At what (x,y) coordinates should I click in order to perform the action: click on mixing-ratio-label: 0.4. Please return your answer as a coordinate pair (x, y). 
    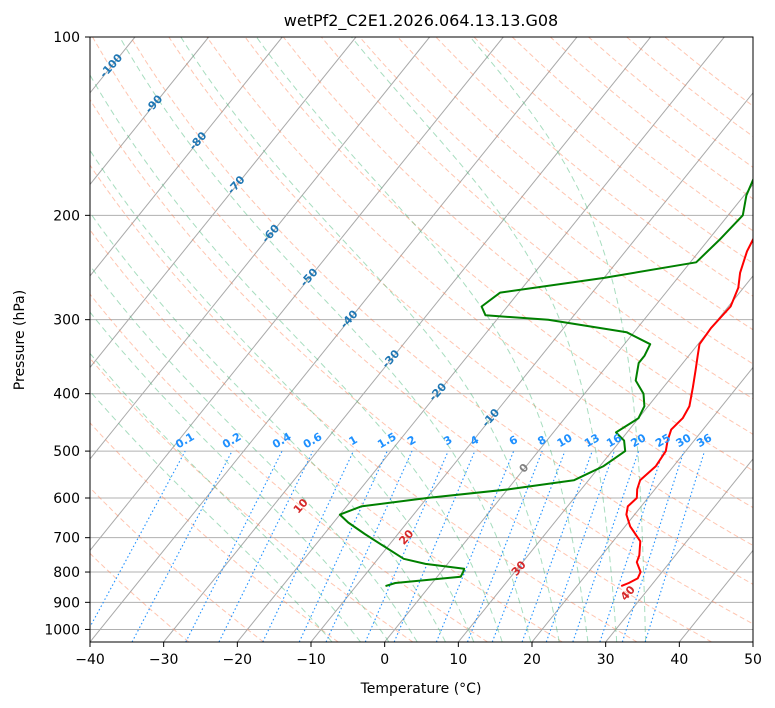
    Looking at the image, I should click on (282, 440).